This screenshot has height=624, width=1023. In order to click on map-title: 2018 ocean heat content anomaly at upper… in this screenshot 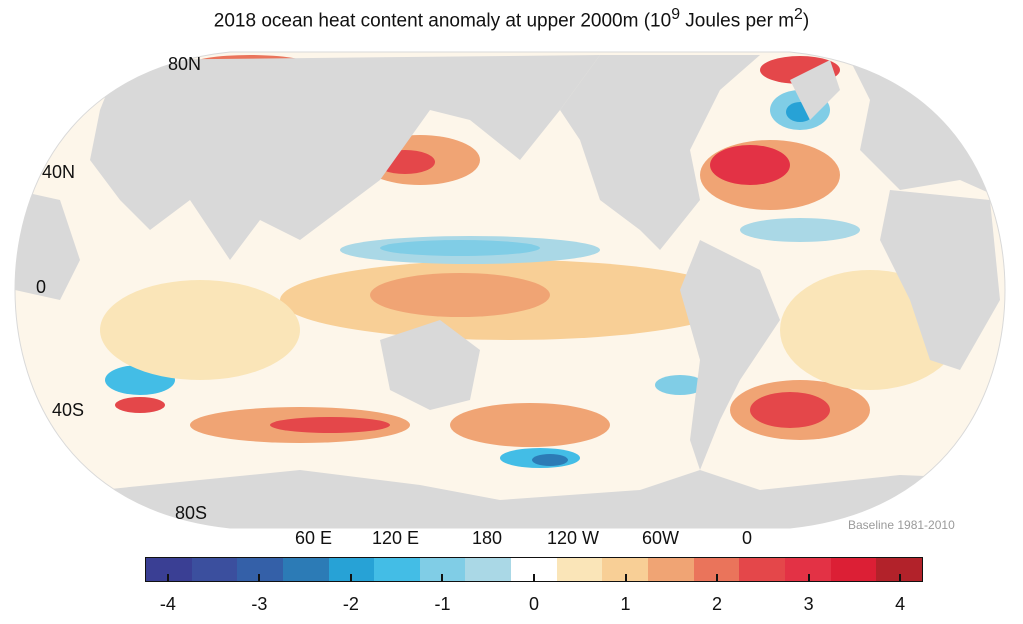, I will do `click(511, 19)`.